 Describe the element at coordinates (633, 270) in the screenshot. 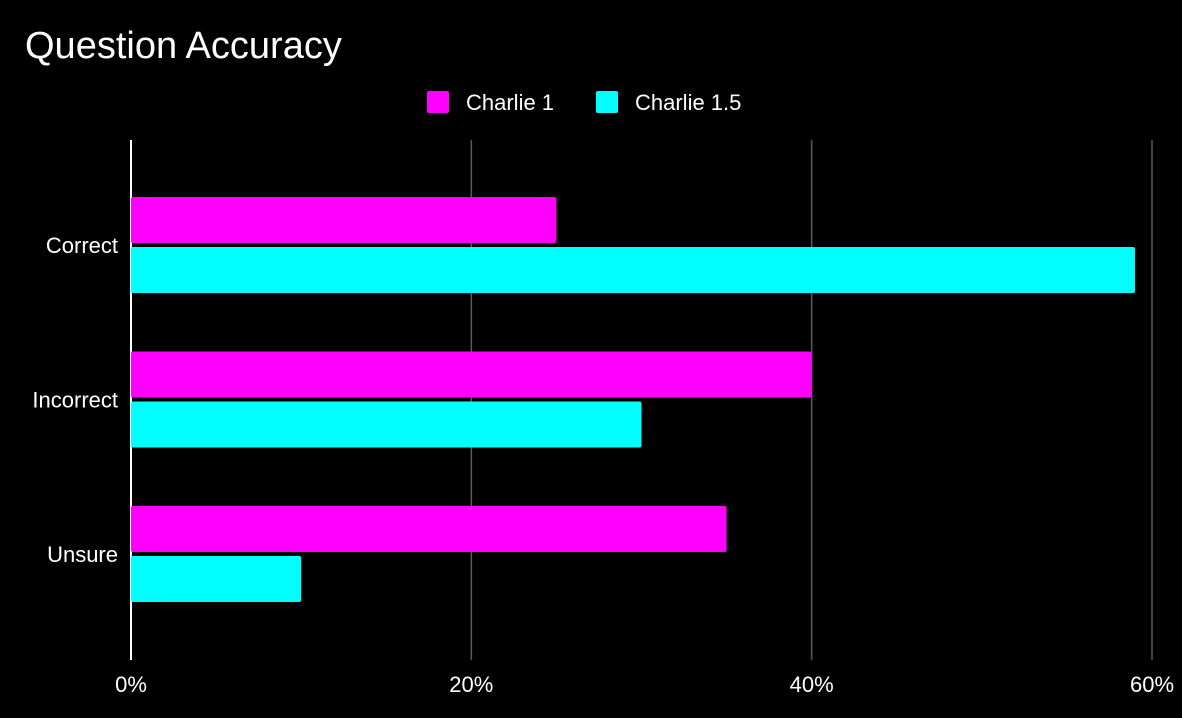

I see `bar-charlie-1-5-correct` at that location.